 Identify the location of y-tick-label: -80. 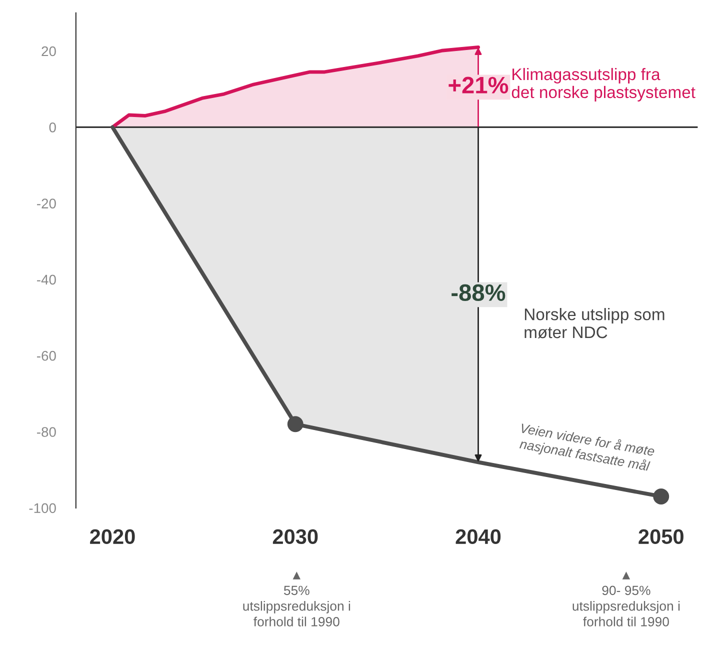
(46, 432).